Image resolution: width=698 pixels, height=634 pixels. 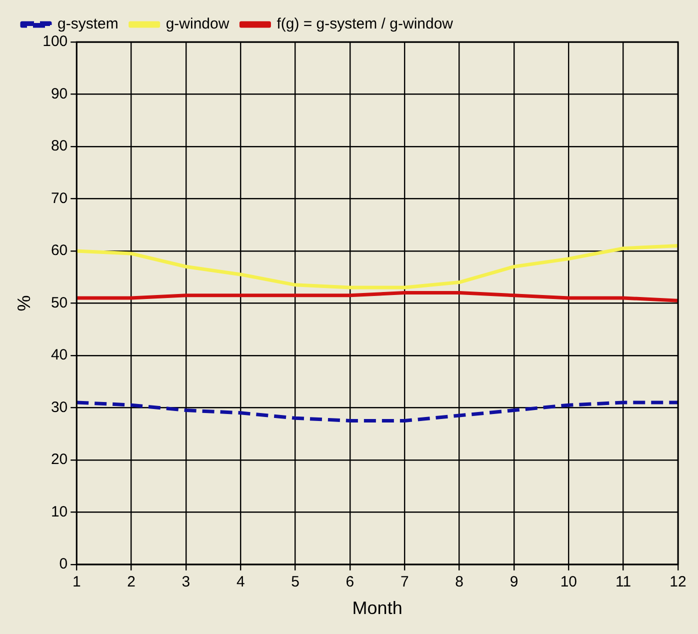 I want to click on y-tick-label: 40, so click(x=59, y=355).